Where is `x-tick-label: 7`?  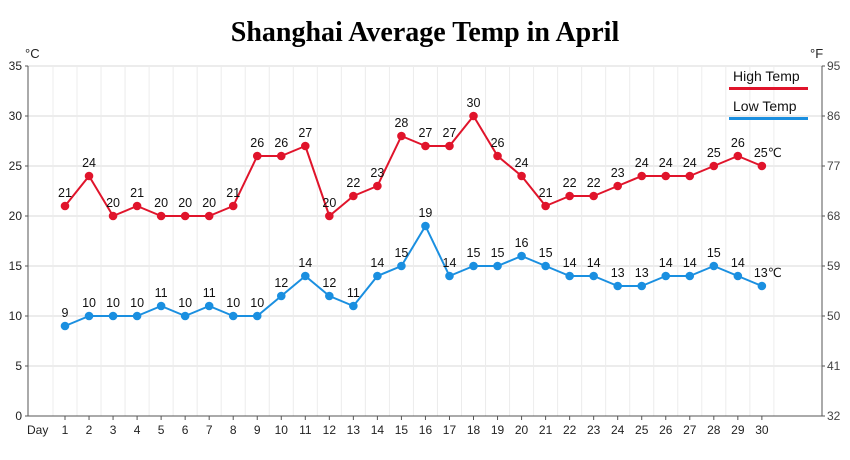 x-tick-label: 7 is located at coordinates (209, 430).